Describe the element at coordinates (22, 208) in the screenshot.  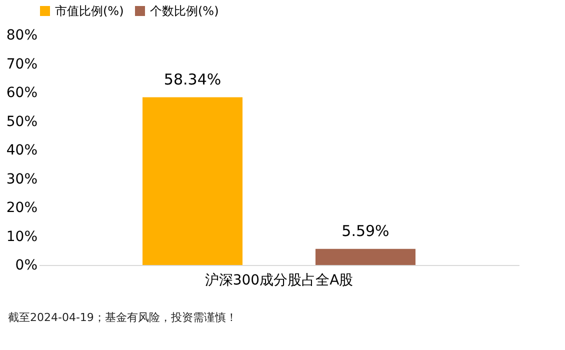
I see `y-tick-label: 20%` at that location.